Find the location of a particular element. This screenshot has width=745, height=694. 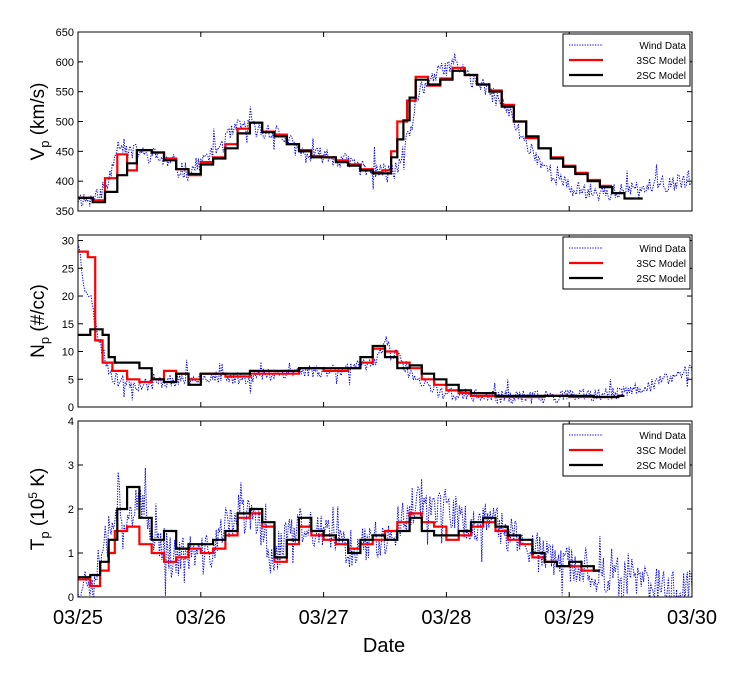

x-tick-label: 03/27 is located at coordinates (324, 618).